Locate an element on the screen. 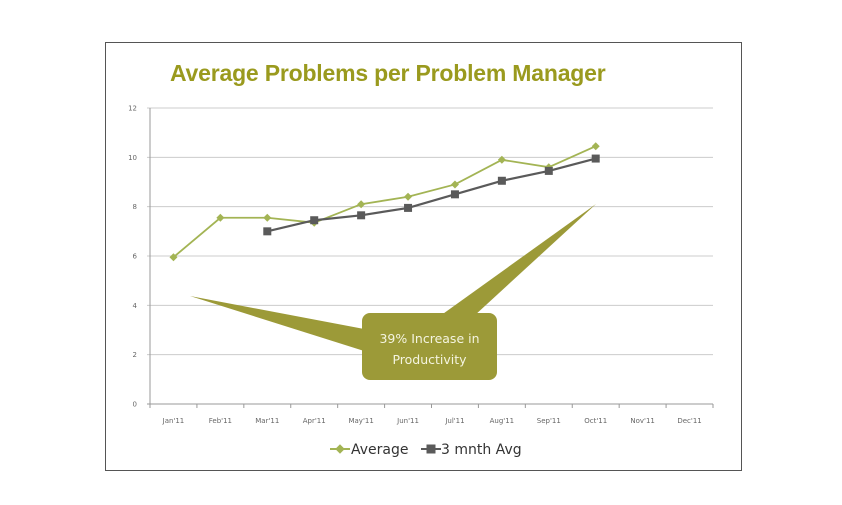 This screenshot has height=505, width=842. y-tick-label: 10 is located at coordinates (132, 158).